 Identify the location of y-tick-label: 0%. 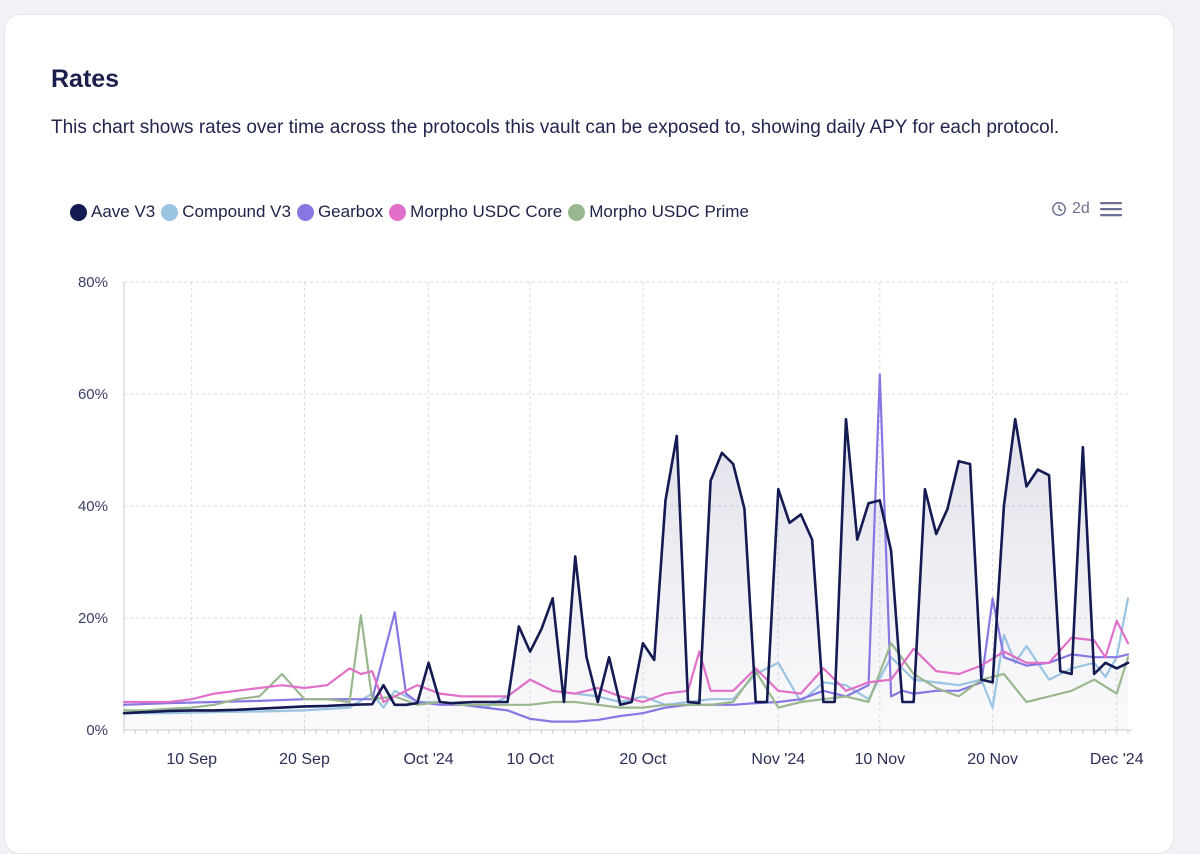
(97, 730).